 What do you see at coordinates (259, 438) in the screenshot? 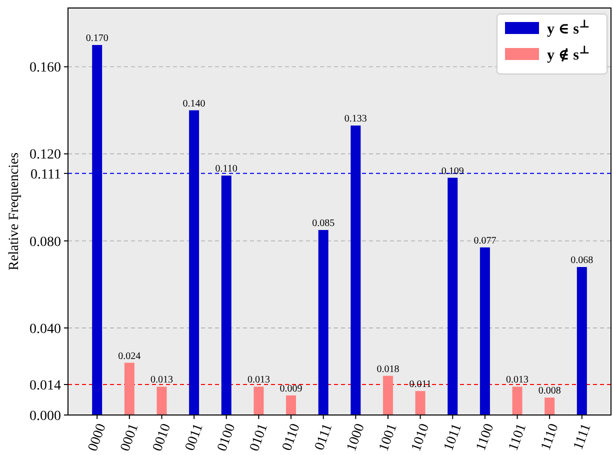
I see `x-tick-label: 0101` at bounding box center [259, 438].